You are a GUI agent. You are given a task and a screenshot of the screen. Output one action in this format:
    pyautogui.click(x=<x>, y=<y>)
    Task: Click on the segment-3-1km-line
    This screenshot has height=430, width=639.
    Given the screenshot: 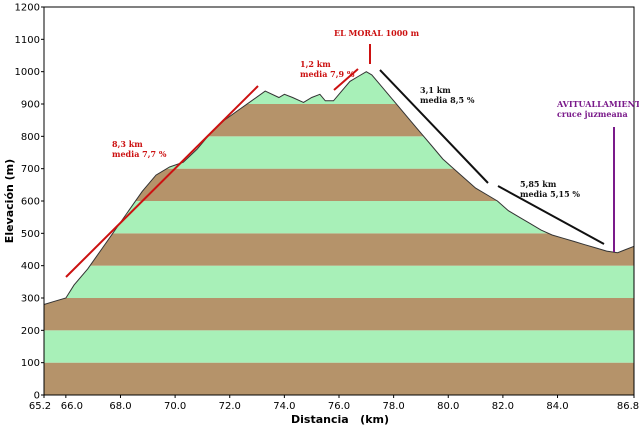 What is the action you would take?
    pyautogui.click(x=434, y=126)
    